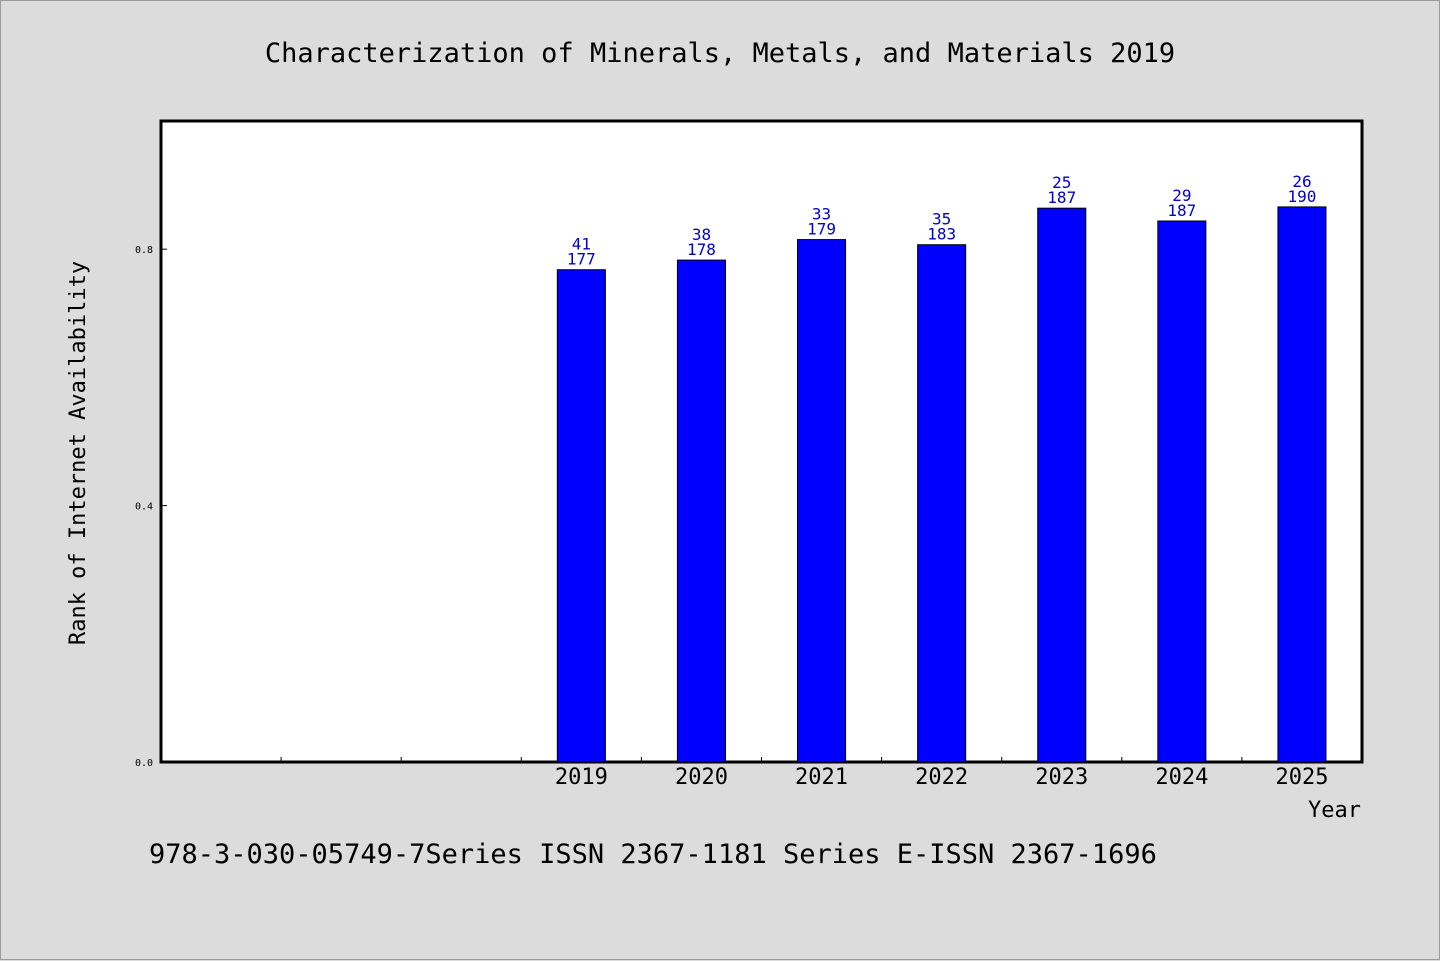  Describe the element at coordinates (941, 219) in the screenshot. I see `bar-label-top: 35` at that location.